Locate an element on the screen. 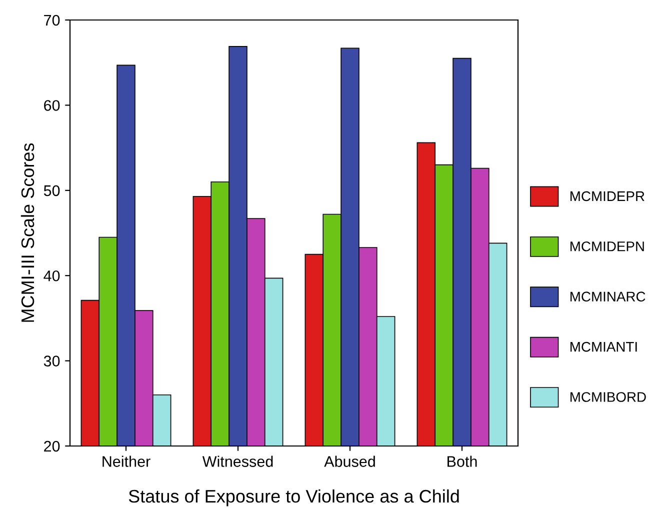  x-tick-label: Neither is located at coordinates (126, 461).